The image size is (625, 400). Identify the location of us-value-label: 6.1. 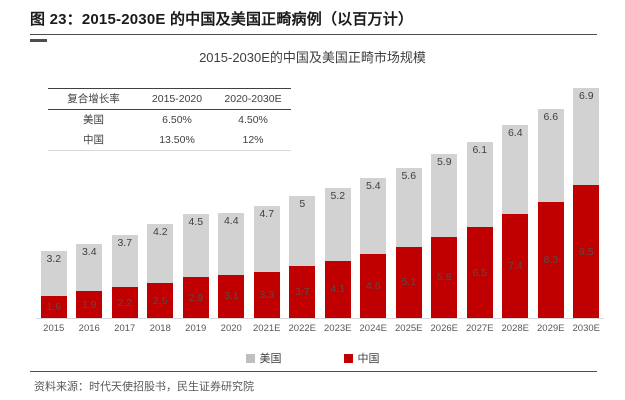
(480, 149).